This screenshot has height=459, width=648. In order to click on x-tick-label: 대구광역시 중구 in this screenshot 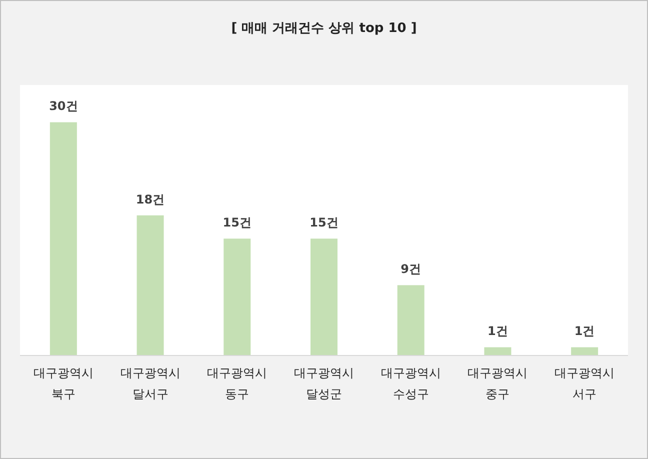, I will do `click(498, 383)`.